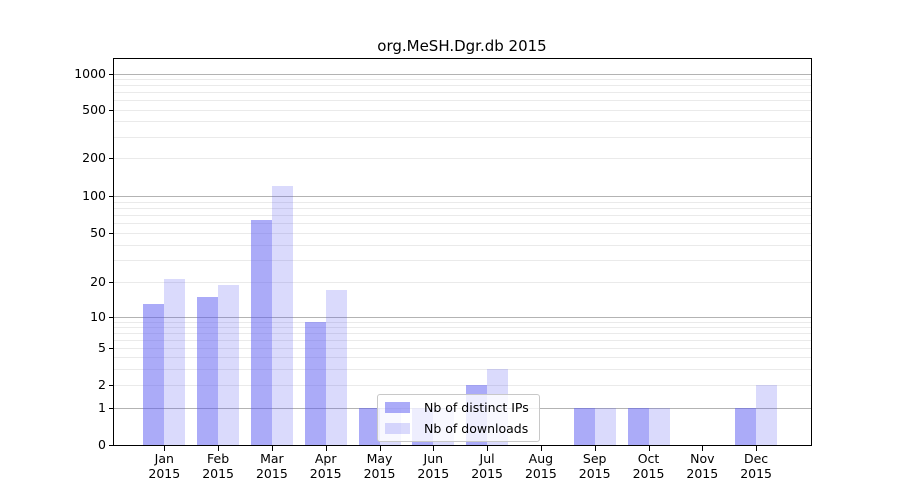  Describe the element at coordinates (605, 426) in the screenshot. I see `bar-sep-downloads` at that location.